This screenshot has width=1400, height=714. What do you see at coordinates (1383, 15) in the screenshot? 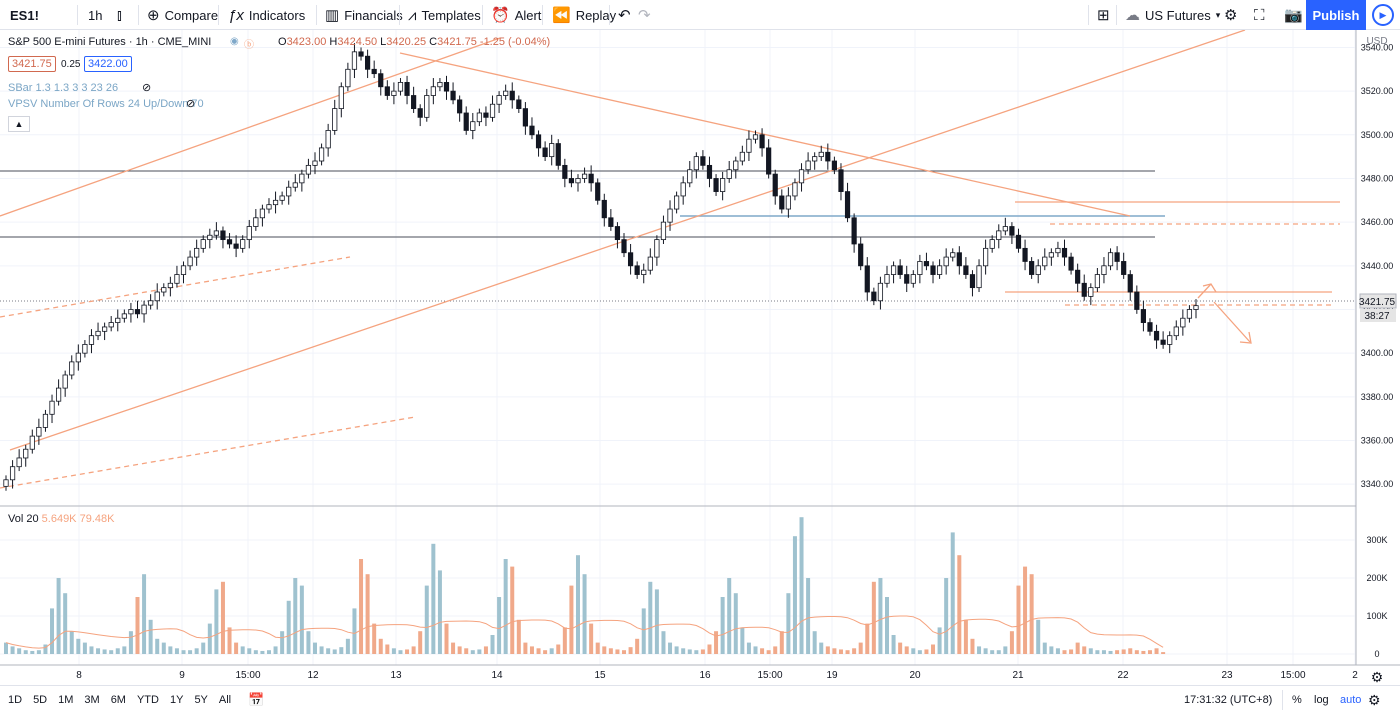
I see `play-icon: ▶` at bounding box center [1383, 15].